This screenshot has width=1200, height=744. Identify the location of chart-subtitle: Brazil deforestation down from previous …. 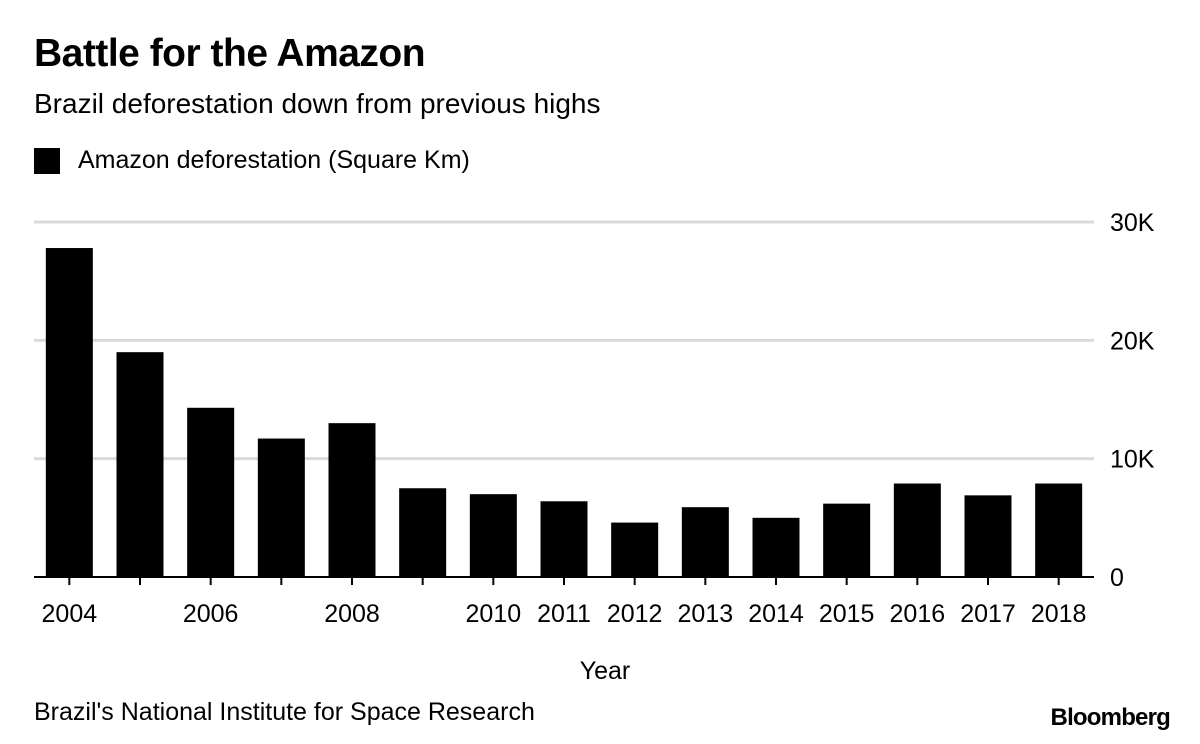
(317, 103).